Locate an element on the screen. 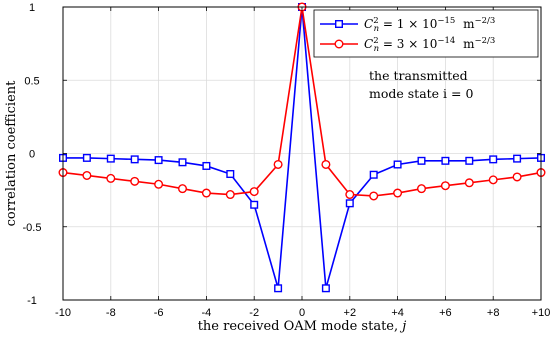 Image resolution: width=550 pixels, height=351 pixels. x-tick-label: -10 is located at coordinates (63, 313).